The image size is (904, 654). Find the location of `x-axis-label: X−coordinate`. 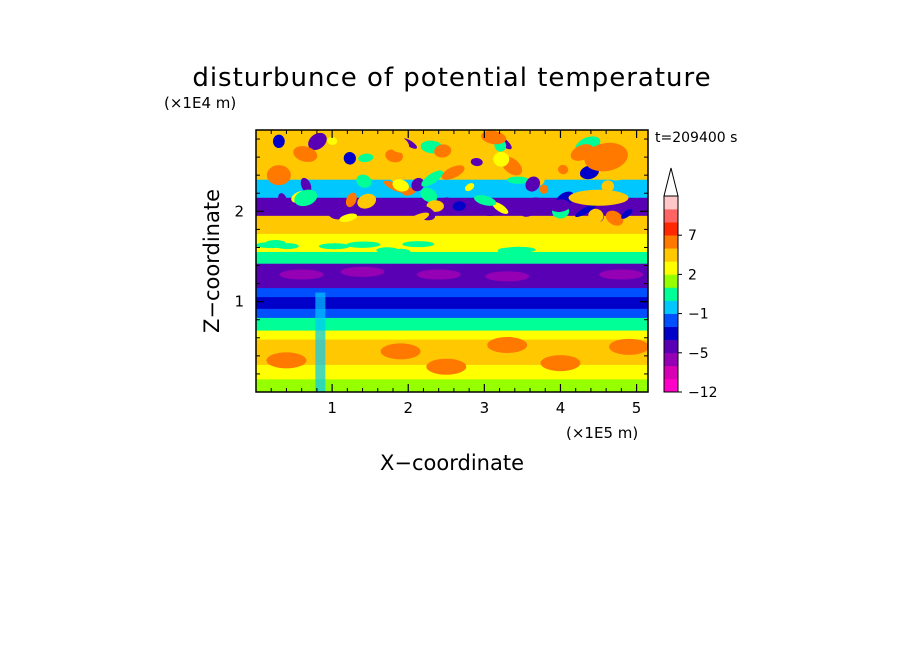

x-axis-label: X−coordinate is located at coordinates (452, 463).